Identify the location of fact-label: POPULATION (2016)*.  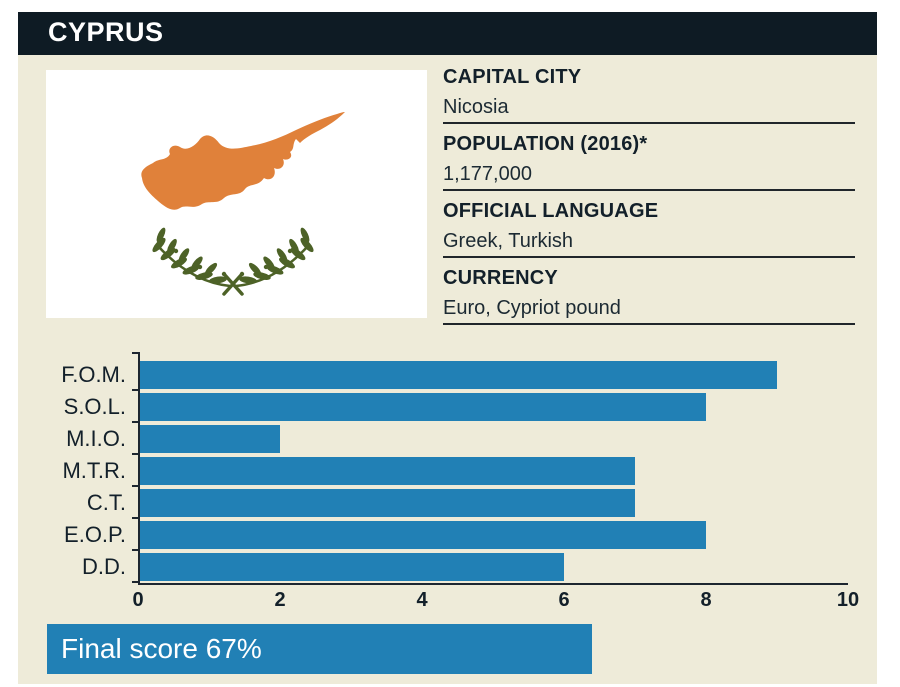
(545, 144).